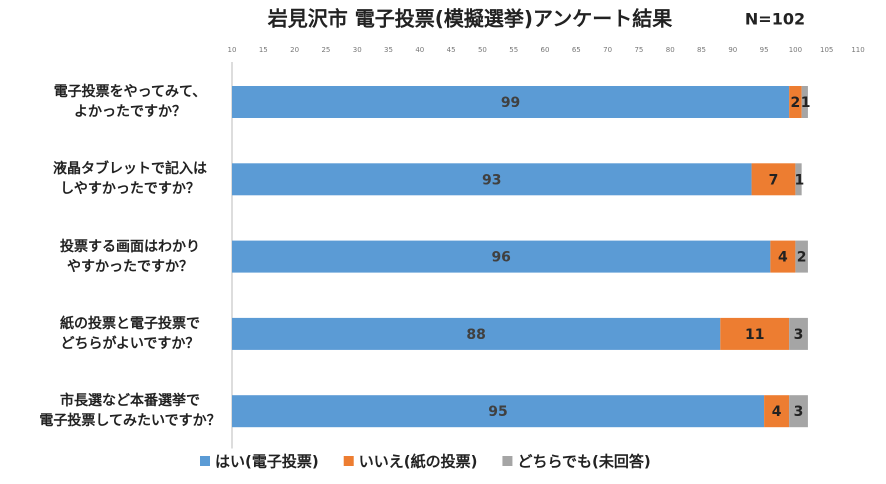 This screenshot has height=484, width=886. I want to click on data-label: 99, so click(510, 103).